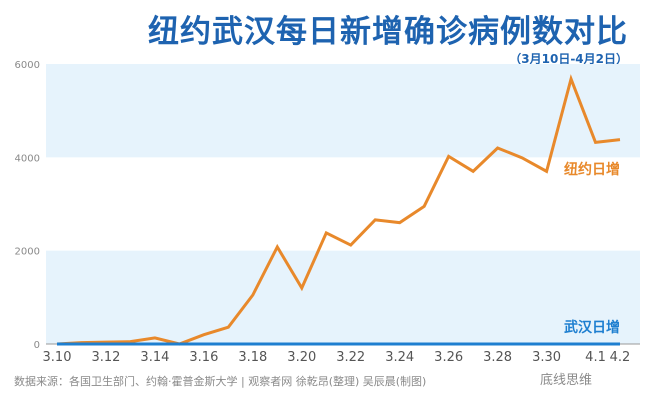 The width and height of the screenshot is (650, 400). What do you see at coordinates (27, 65) in the screenshot?
I see `y-tick-label: 6000` at bounding box center [27, 65].